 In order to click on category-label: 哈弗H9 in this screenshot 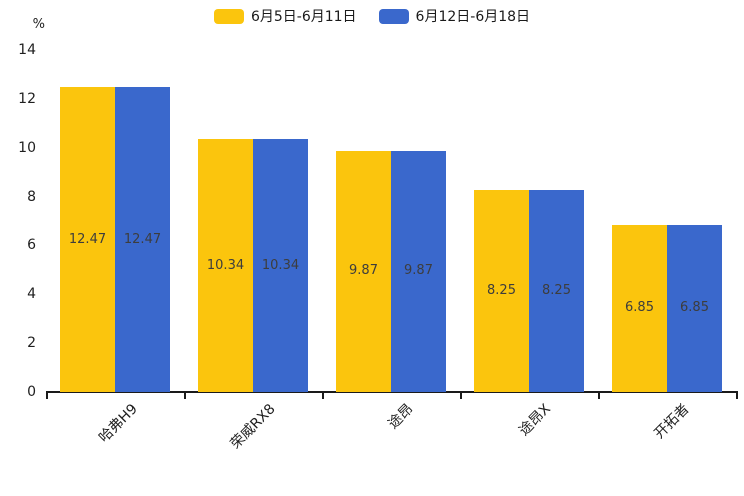, I will do `click(118, 423)`.